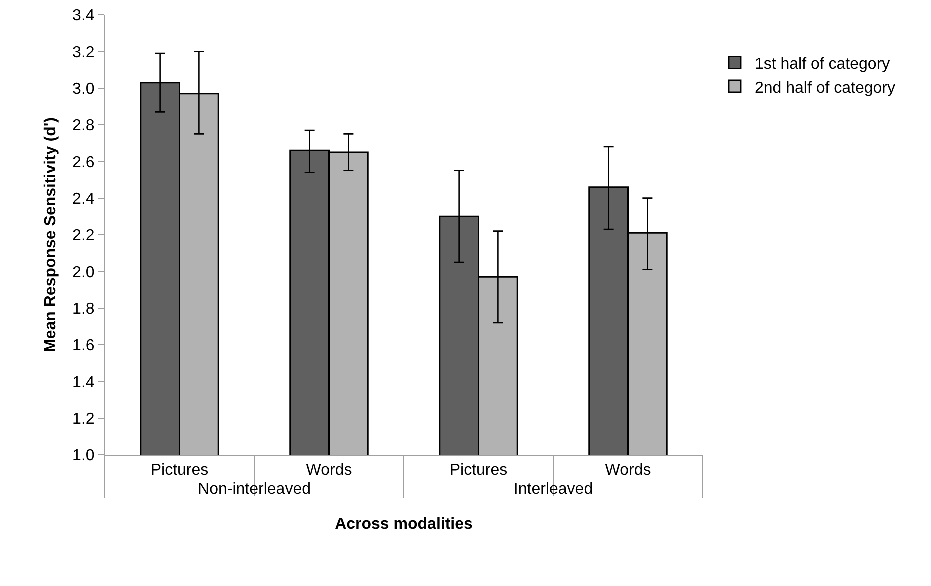 This screenshot has width=931, height=586. I want to click on y-tick-label: 2.0, so click(83, 273).